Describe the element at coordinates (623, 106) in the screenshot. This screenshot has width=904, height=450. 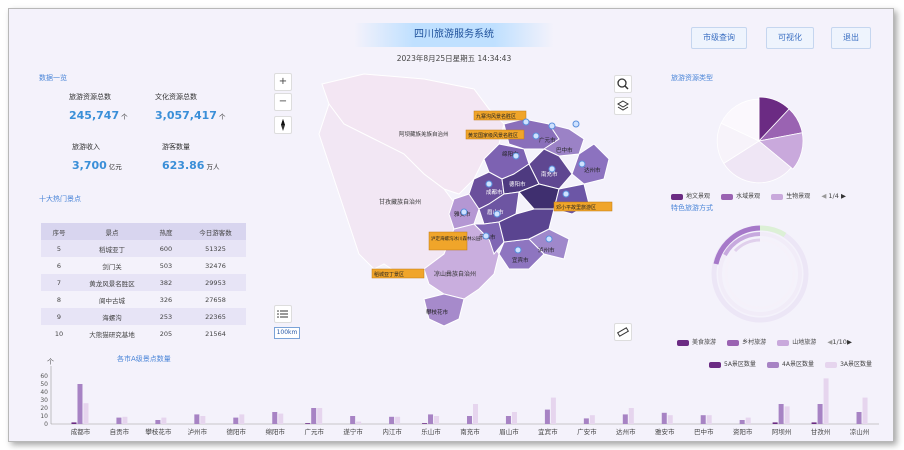
I see `layers-button` at that location.